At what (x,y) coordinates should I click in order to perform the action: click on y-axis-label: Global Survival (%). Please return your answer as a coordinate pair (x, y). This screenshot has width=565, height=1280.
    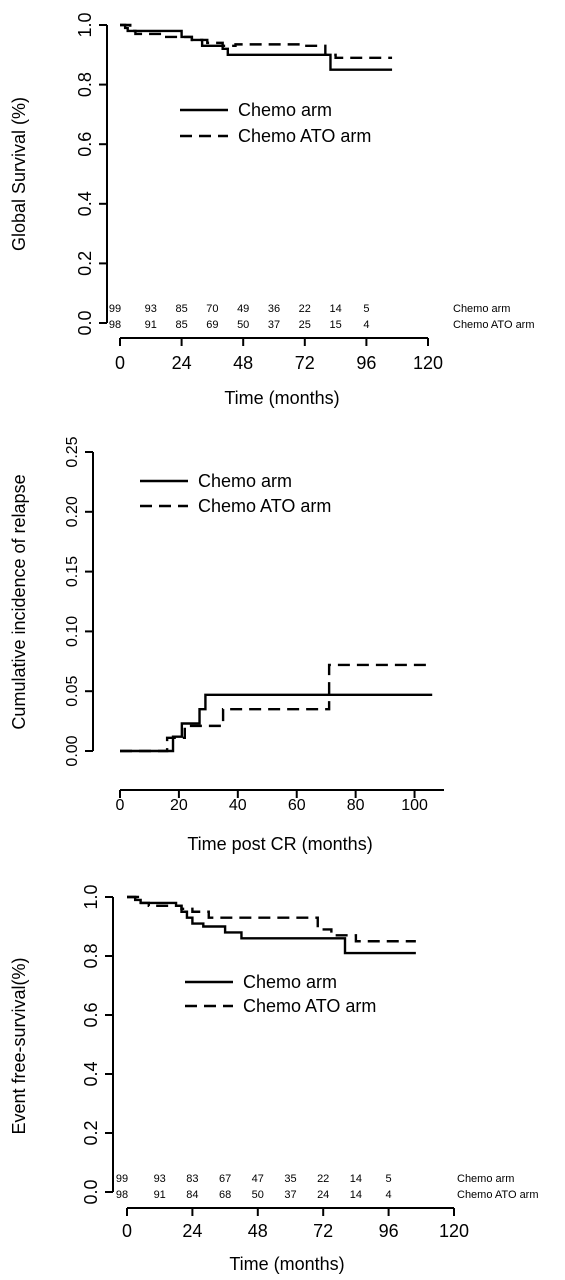
    Looking at the image, I should click on (19, 174).